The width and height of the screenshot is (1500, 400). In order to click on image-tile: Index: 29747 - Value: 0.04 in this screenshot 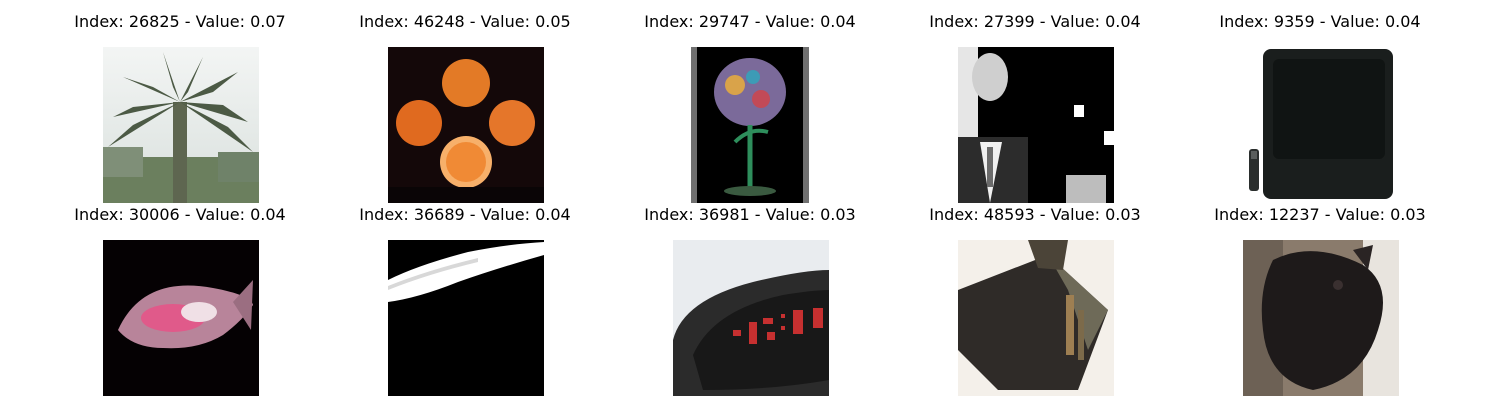, I will do `click(750, 106)`.